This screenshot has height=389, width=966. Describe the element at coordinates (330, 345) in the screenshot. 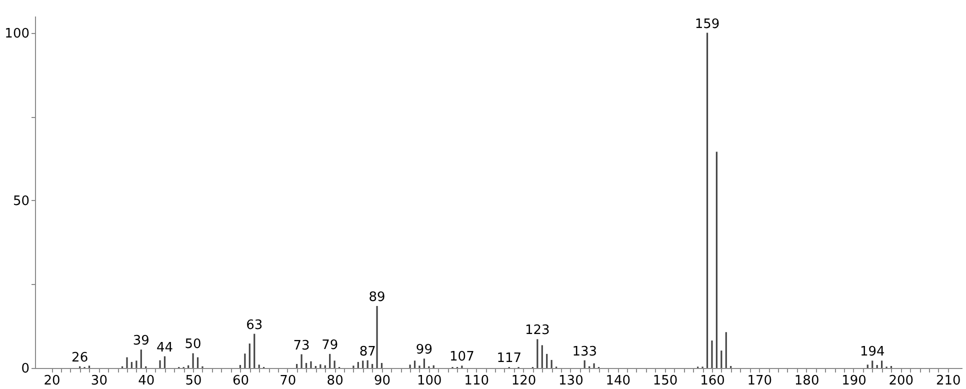

I see `annotation: 79` at that location.